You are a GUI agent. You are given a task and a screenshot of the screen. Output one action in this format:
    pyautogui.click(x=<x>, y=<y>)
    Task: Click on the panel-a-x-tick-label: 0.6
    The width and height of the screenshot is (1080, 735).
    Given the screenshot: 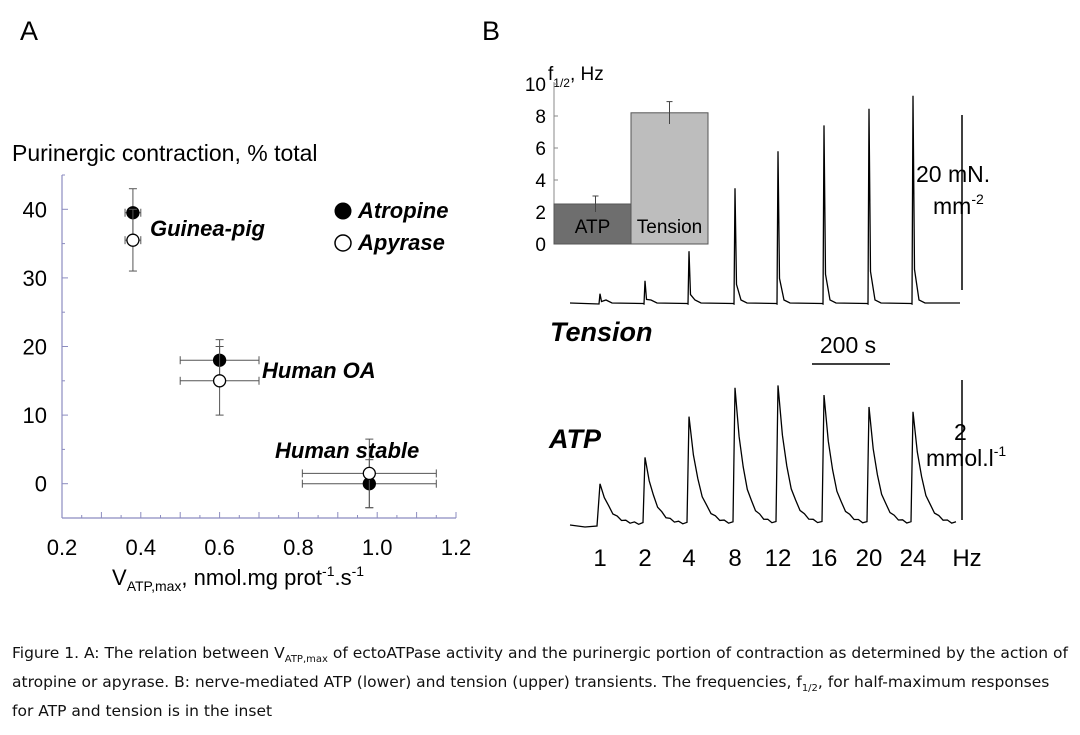 What is the action you would take?
    pyautogui.click(x=219, y=547)
    